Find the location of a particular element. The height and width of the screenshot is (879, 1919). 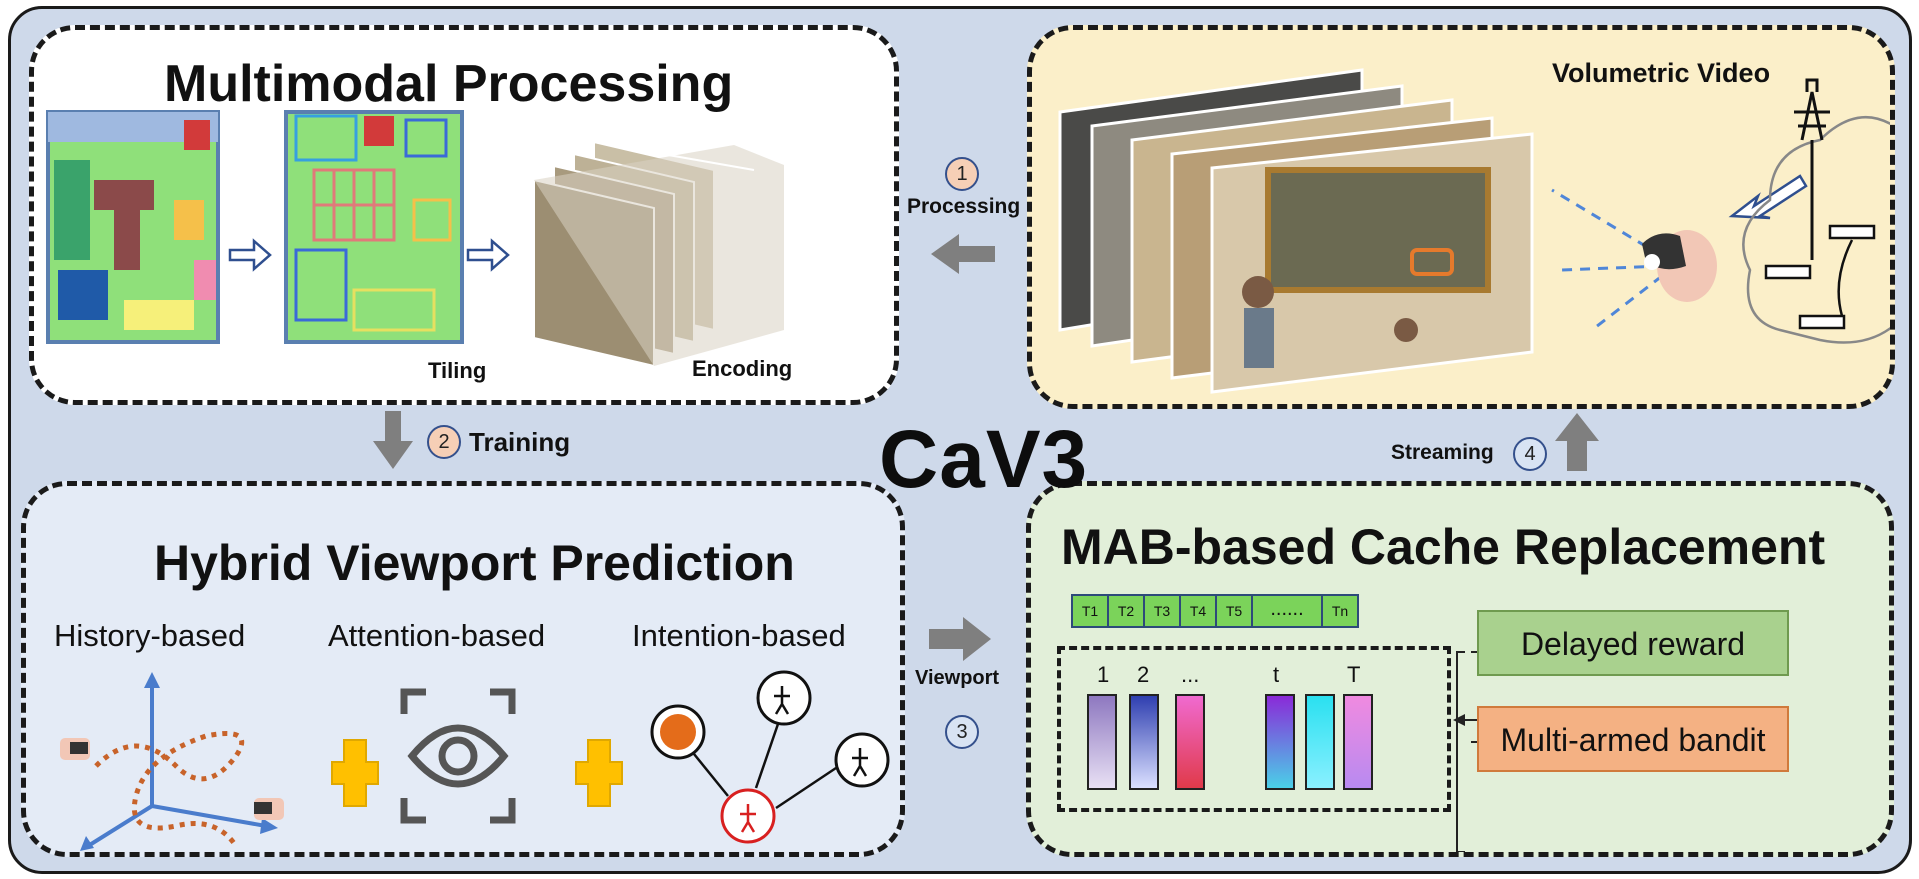

step-4-badge: 4 is located at coordinates (1530, 454).